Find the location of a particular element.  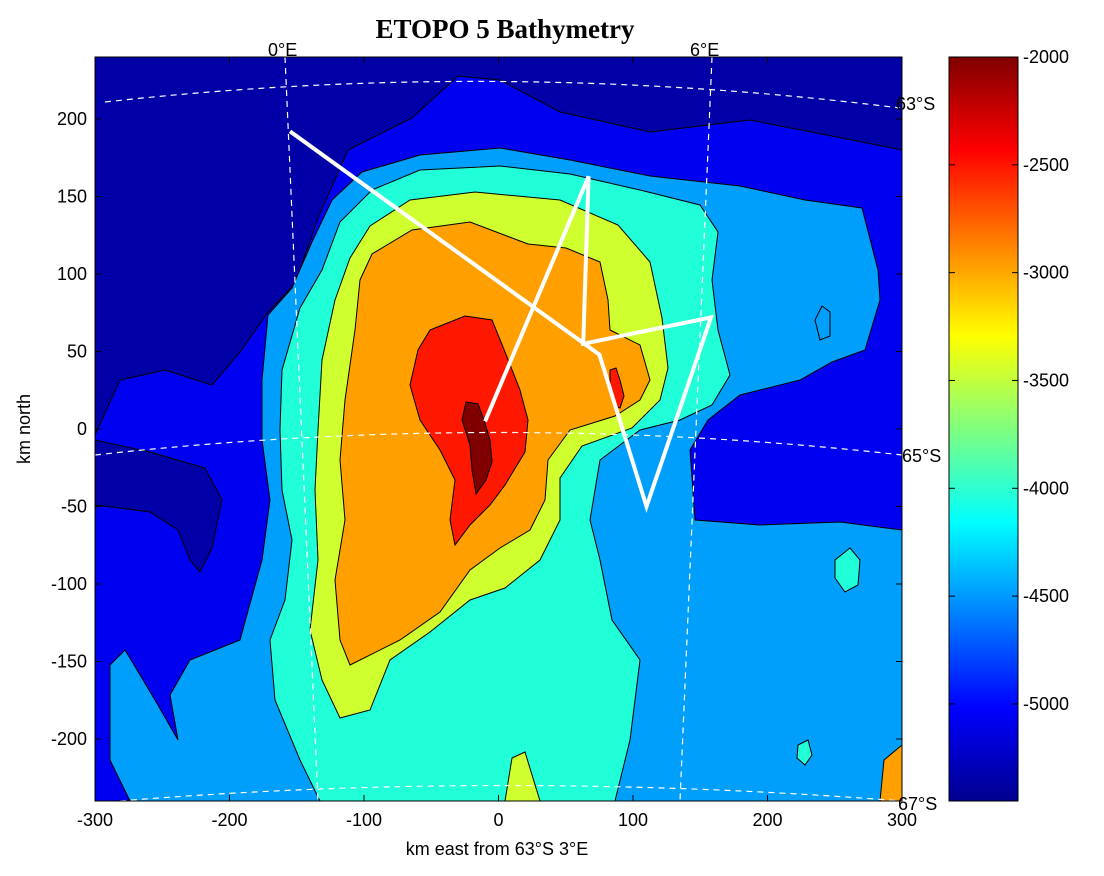

chart-title: ETOPO 5 Bathymetry is located at coordinates (505, 29).